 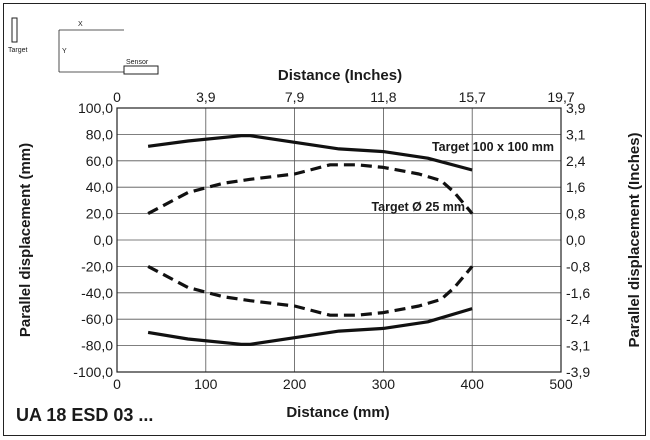 I want to click on inset-target-label: Target, so click(x=18, y=50).